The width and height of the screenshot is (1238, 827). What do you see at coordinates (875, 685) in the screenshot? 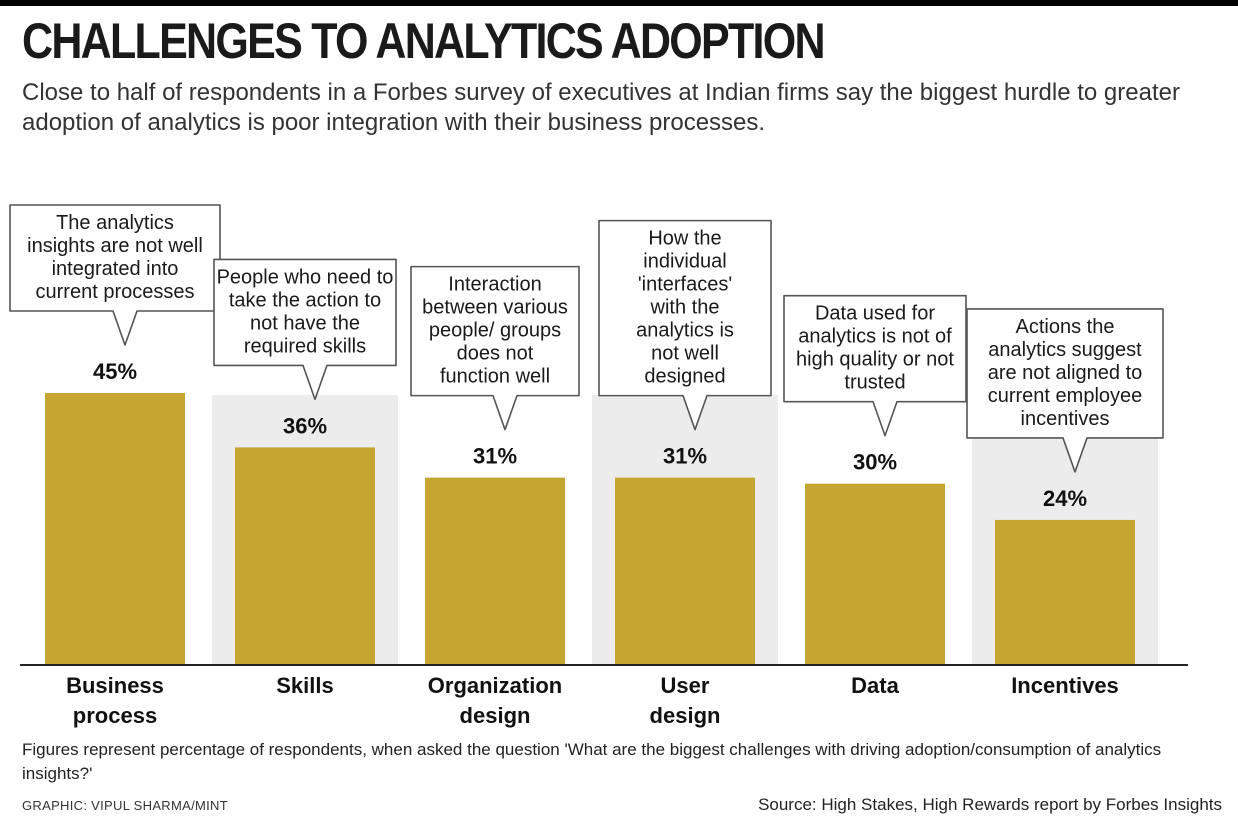
I see `category-label: Data` at bounding box center [875, 685].